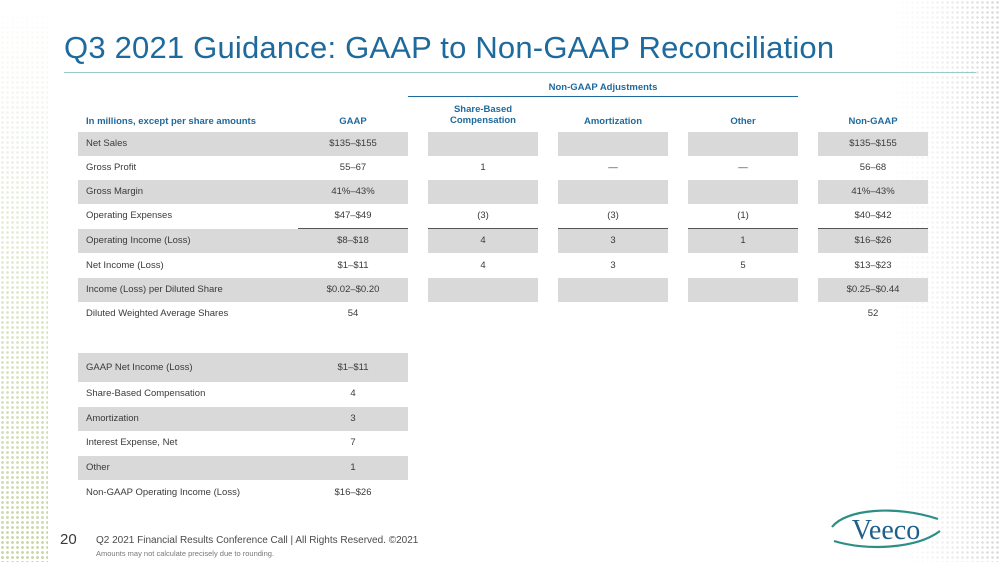 The image size is (1000, 562). Describe the element at coordinates (483, 215) in the screenshot. I see `cell-sbc: (3)` at that location.